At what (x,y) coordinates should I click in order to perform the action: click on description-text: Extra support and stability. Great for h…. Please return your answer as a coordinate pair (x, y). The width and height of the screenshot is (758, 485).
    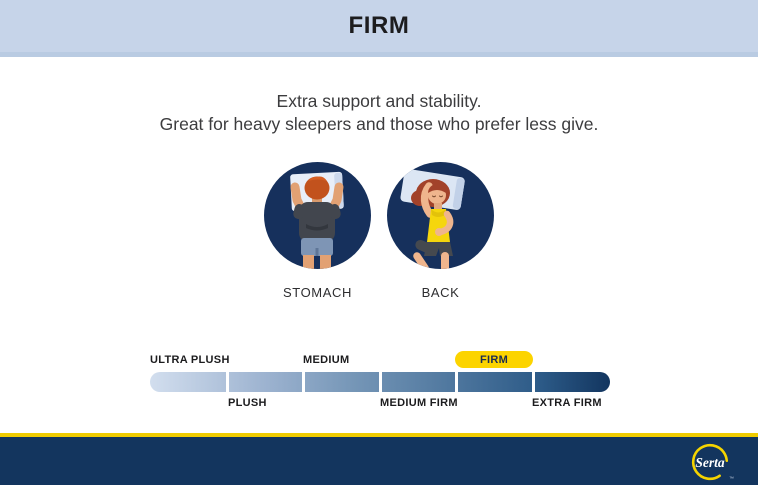
    Looking at the image, I should click on (379, 113).